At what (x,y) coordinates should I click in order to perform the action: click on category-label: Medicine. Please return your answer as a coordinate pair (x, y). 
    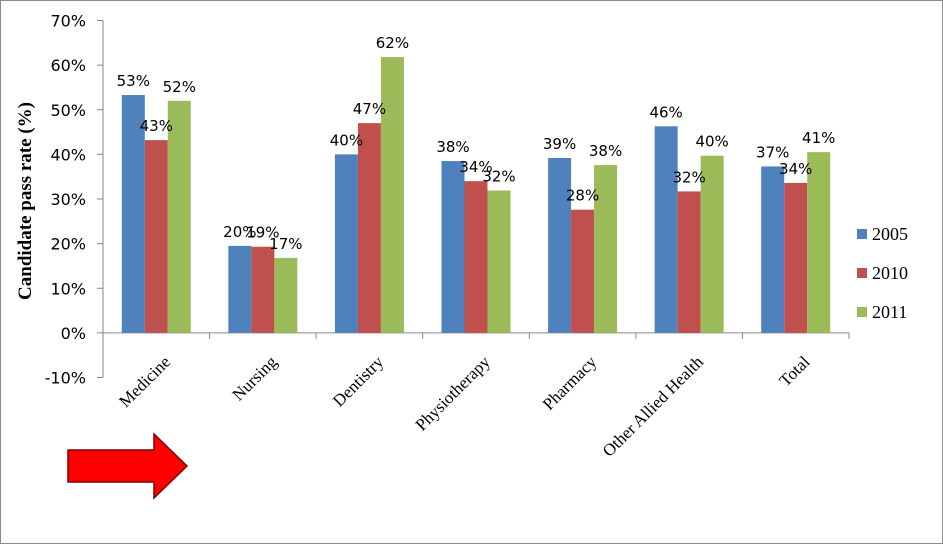
    Looking at the image, I should click on (144, 381).